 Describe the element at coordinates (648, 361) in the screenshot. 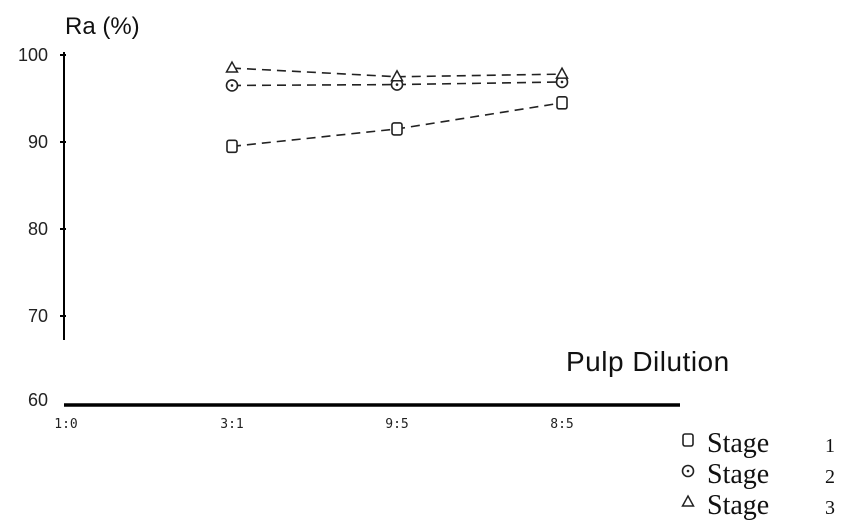

I see `x-axis-label: Pulp Dilution` at that location.